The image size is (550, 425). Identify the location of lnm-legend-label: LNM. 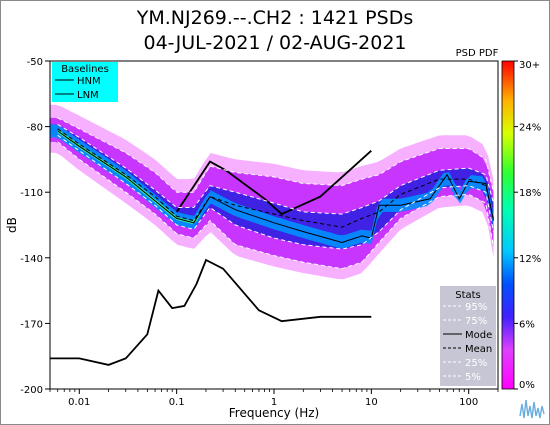
(88, 95).